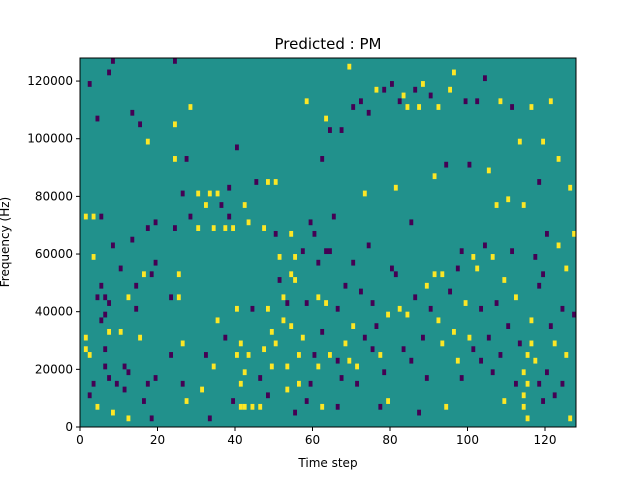 The image size is (640, 480). What do you see at coordinates (69, 427) in the screenshot?
I see `y-tick-label: 0` at bounding box center [69, 427].